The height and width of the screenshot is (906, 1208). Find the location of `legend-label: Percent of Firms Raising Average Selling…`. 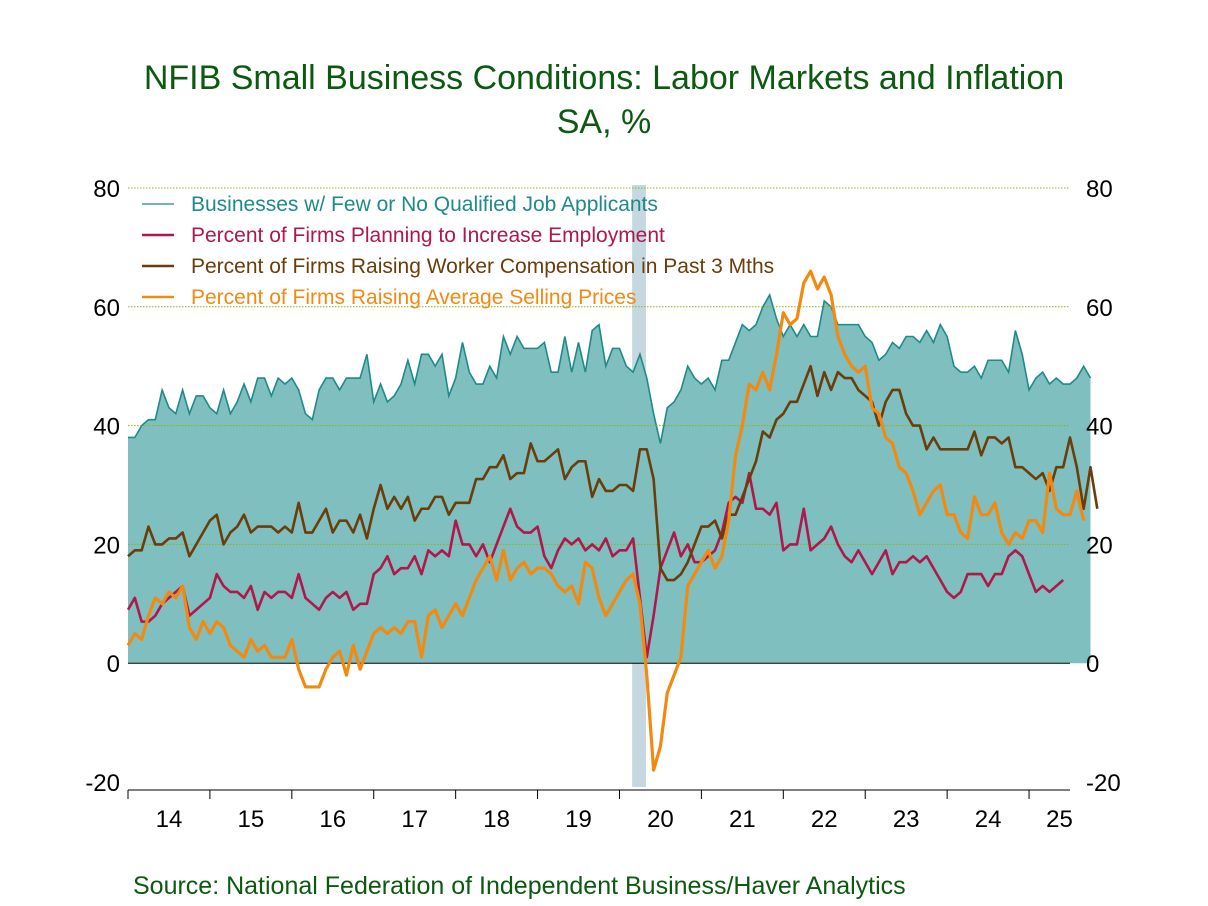

legend-label: Percent of Firms Raising Average Selling… is located at coordinates (413, 297).